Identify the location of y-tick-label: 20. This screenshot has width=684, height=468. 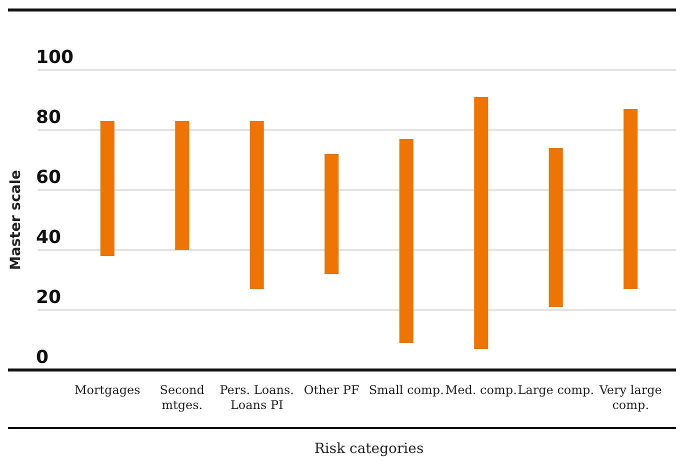
(49, 297).